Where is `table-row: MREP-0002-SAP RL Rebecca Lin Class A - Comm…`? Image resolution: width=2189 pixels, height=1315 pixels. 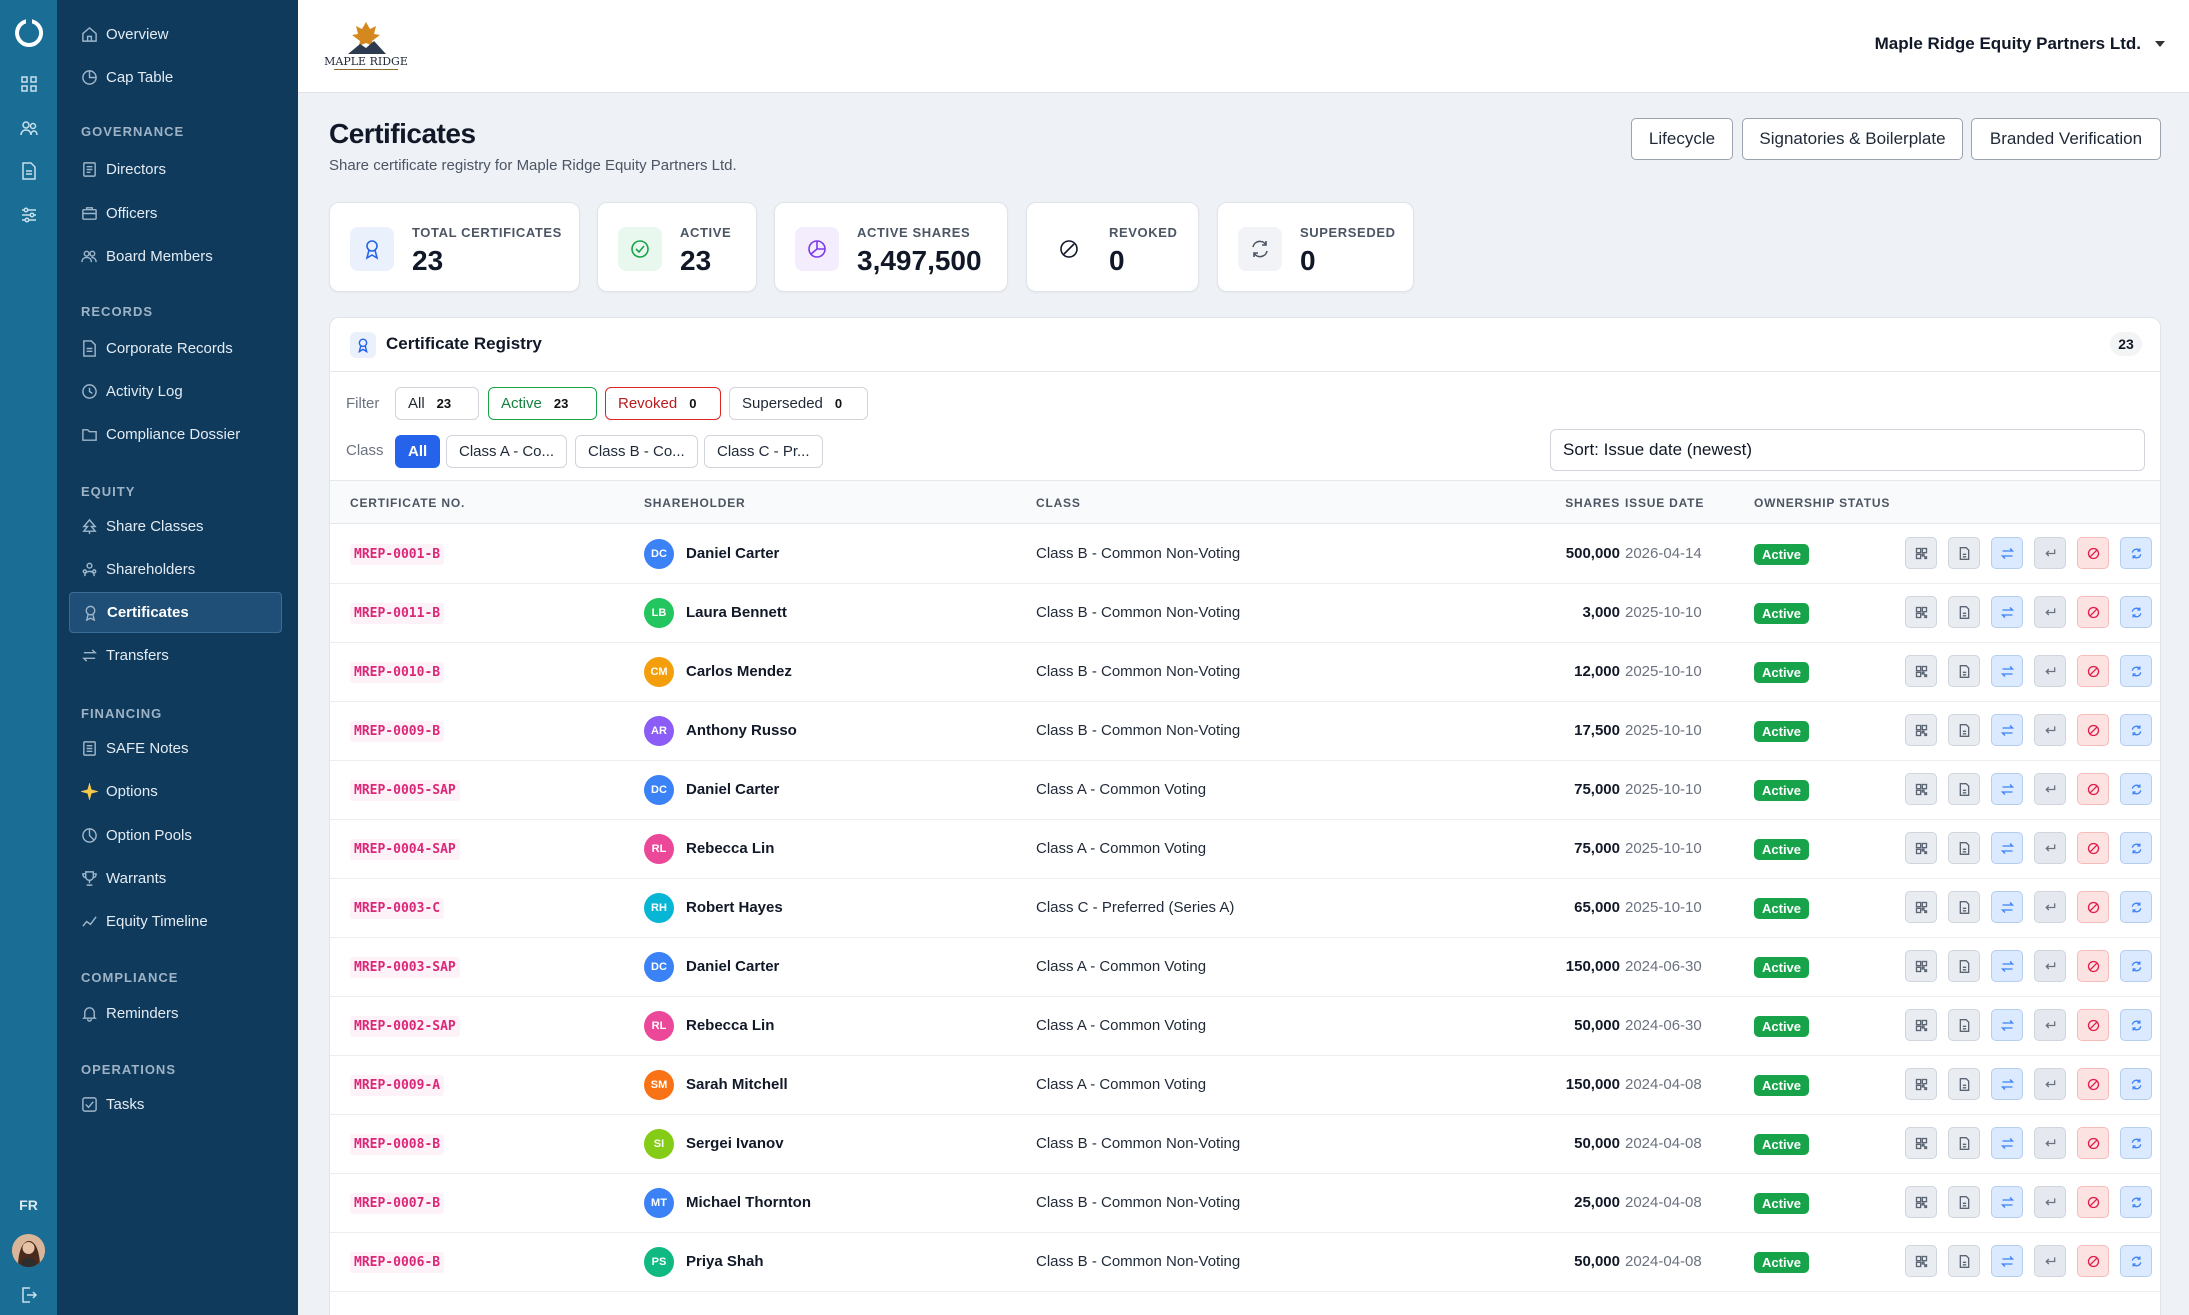
table-row: MREP-0002-SAP RL Rebecca Lin Class A - Comm… is located at coordinates (1245, 1026).